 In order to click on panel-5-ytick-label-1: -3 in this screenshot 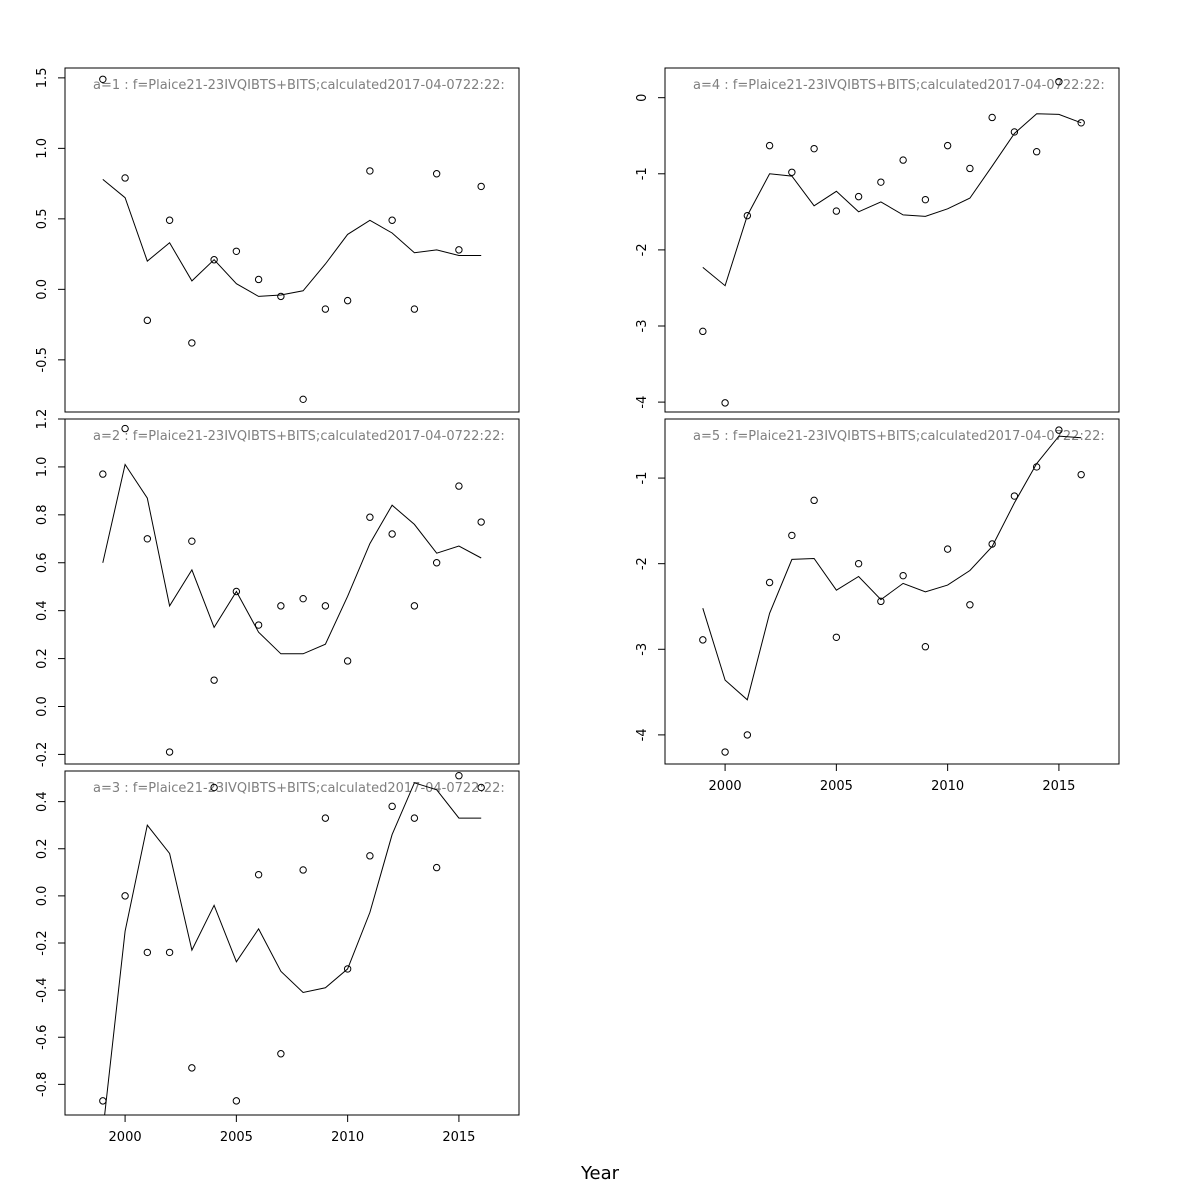, I will do `click(642, 649)`.